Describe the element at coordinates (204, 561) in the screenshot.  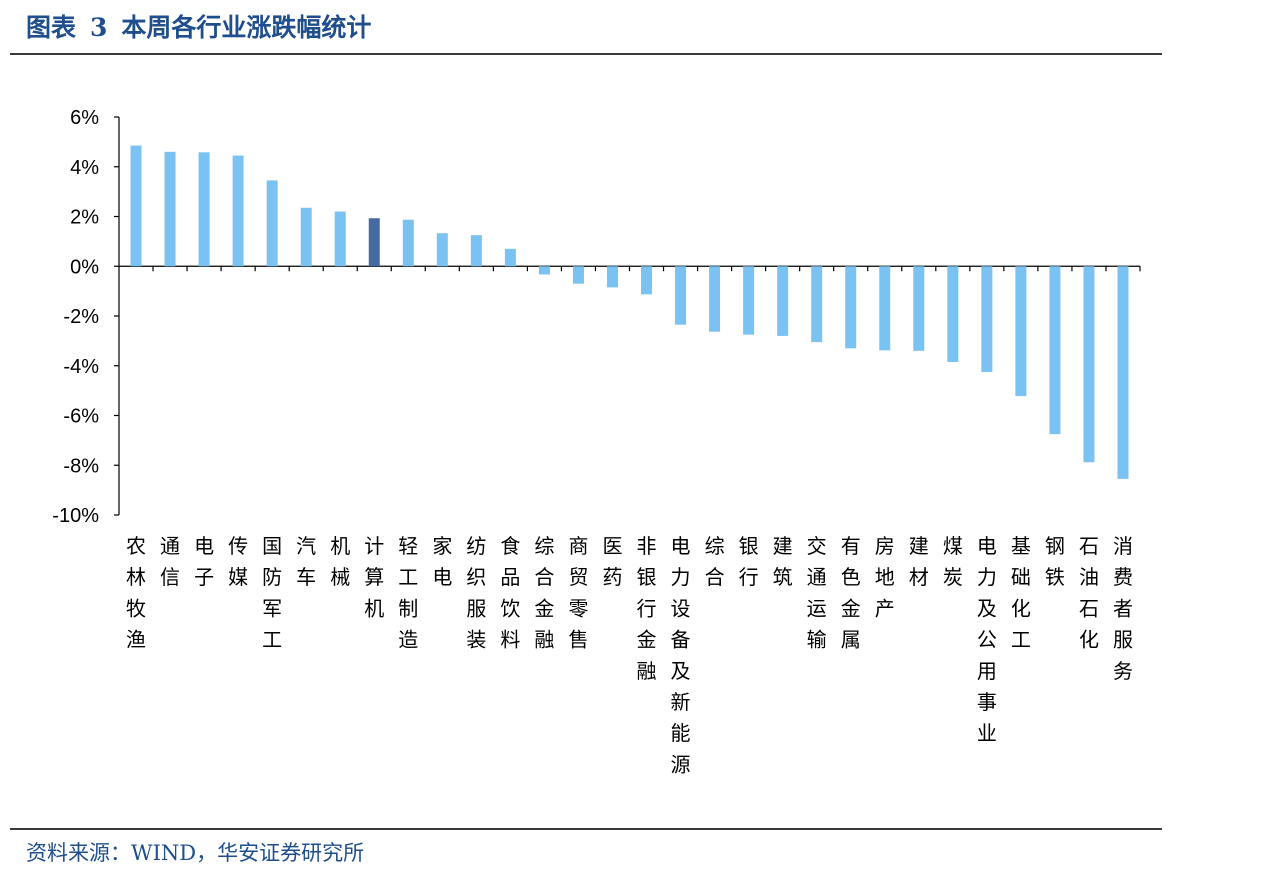
I see `x-category-label: 电子` at that location.